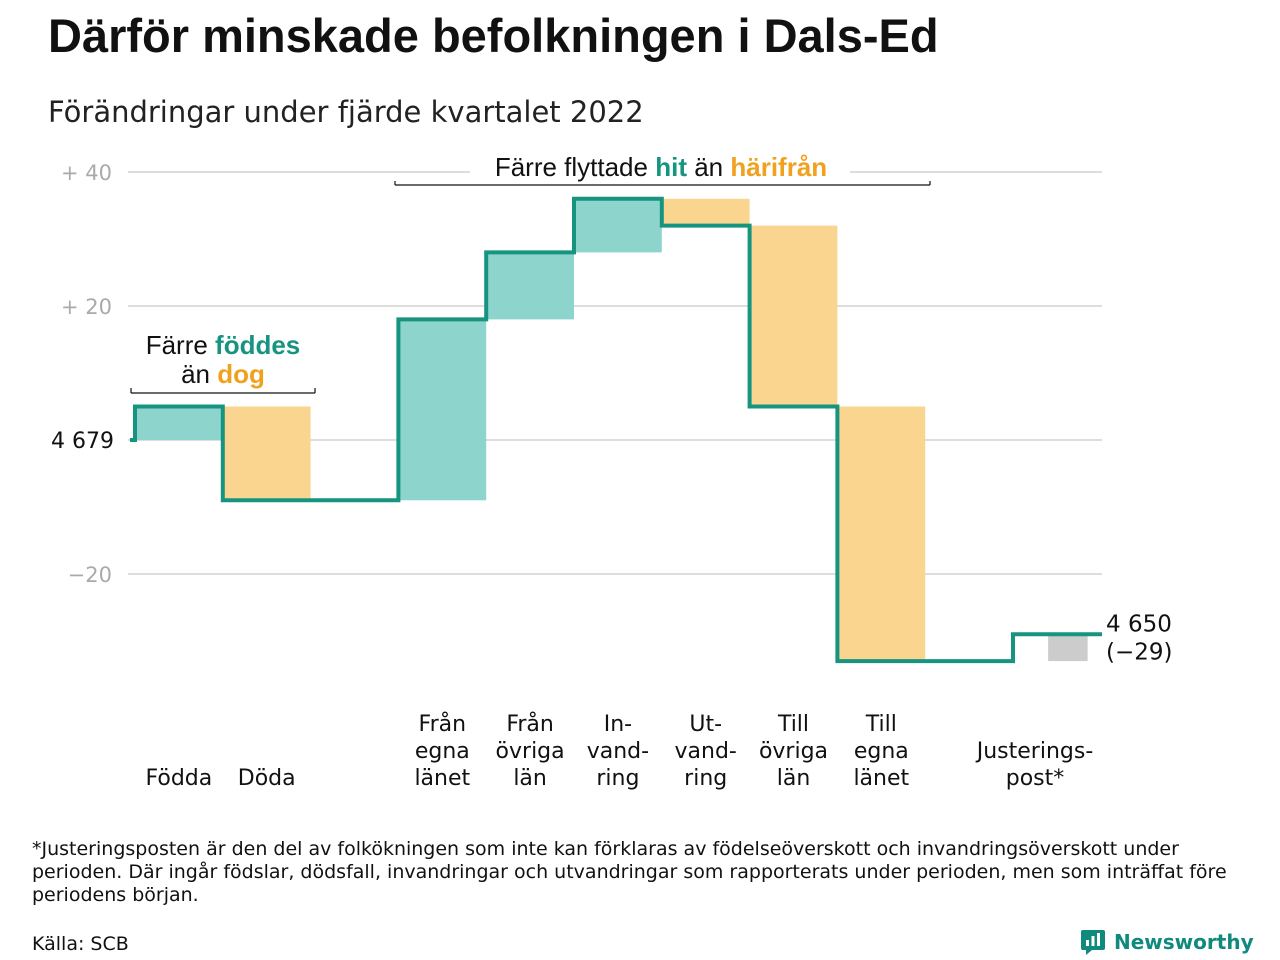 This screenshot has width=1280, height=960. Describe the element at coordinates (346, 112) in the screenshot. I see `chart-subtitle: Förändringar under fjärde kvartalet 2022` at that location.